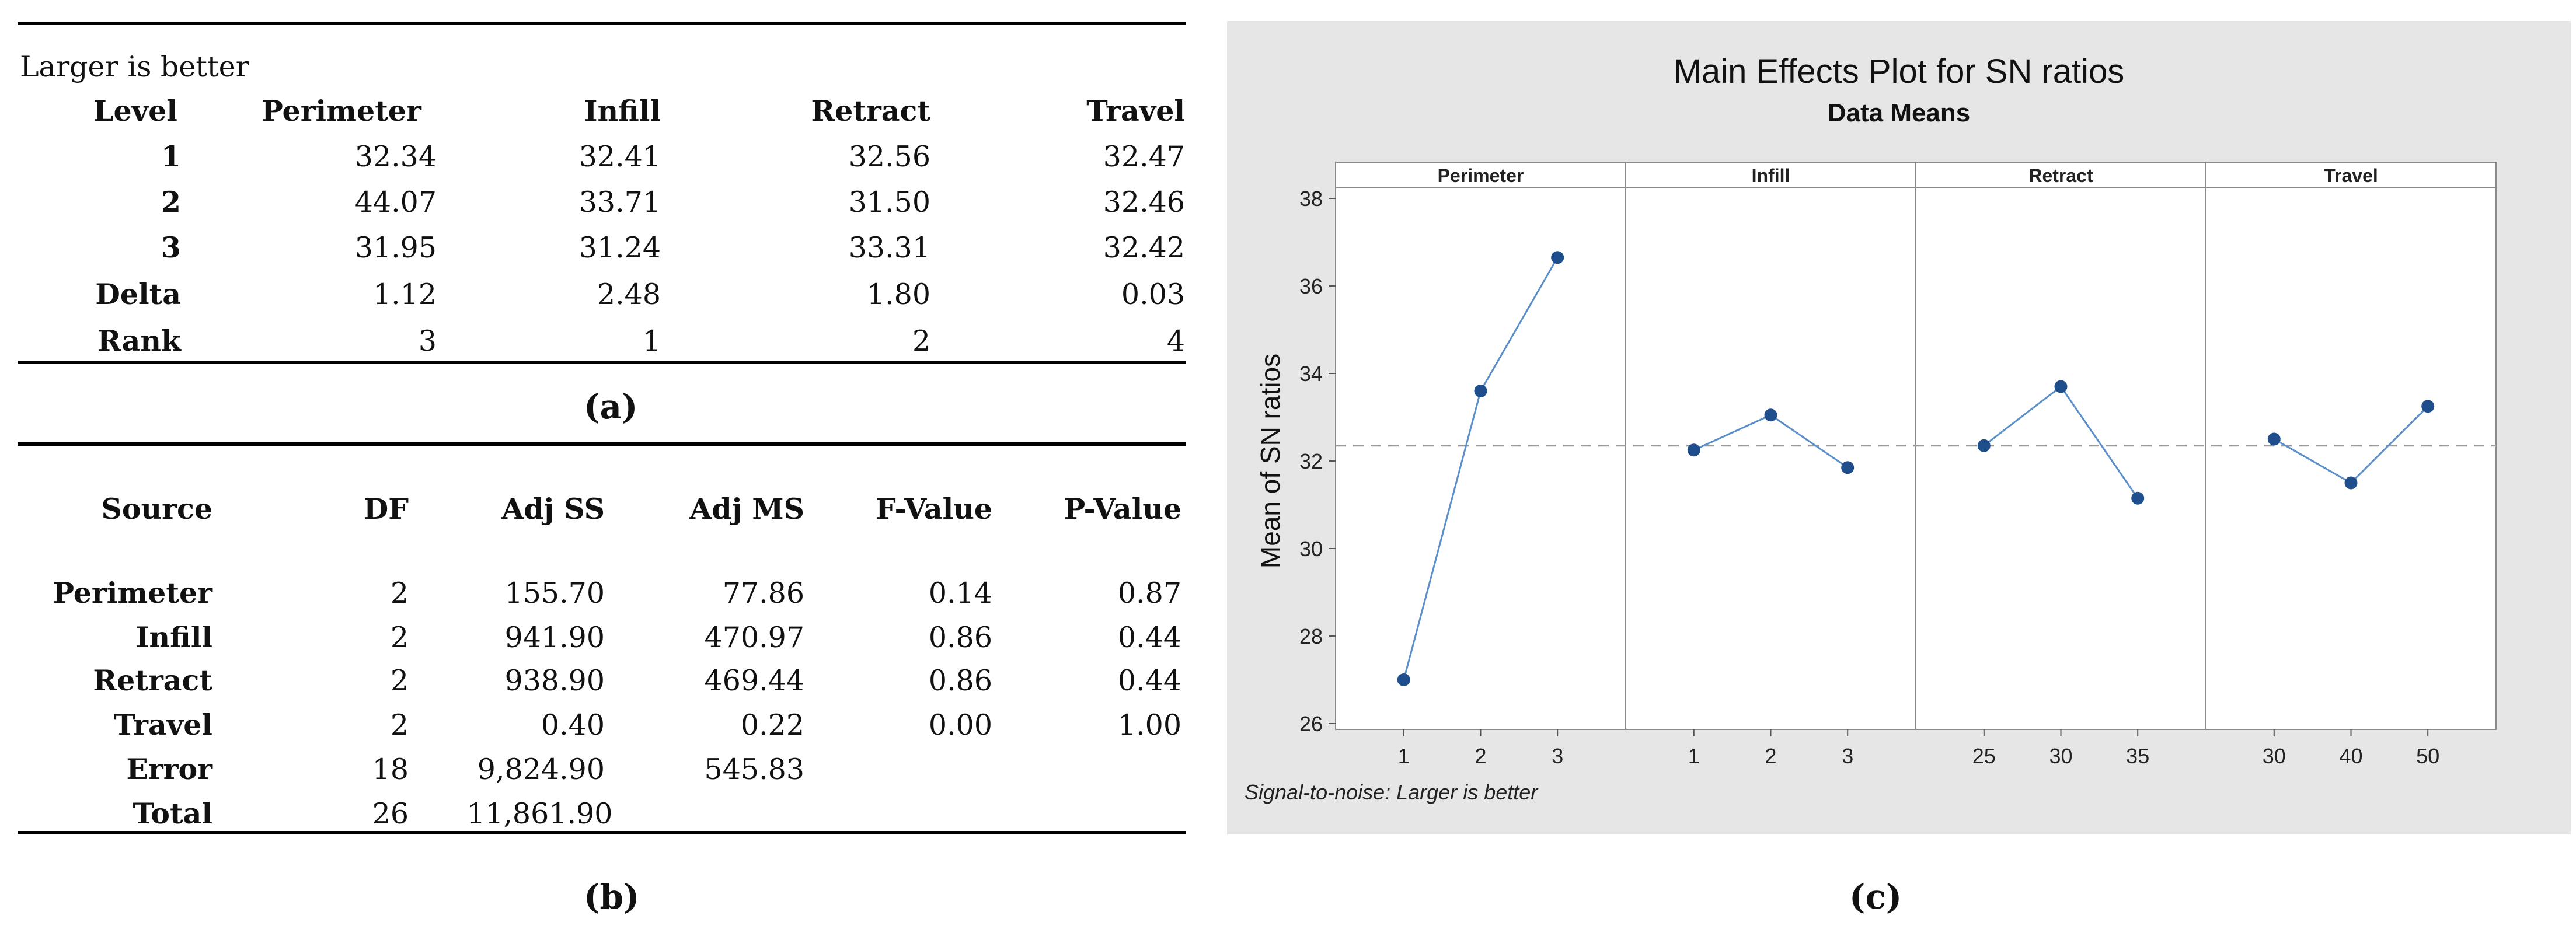 This screenshot has width=2576, height=929. Describe the element at coordinates (1311, 286) in the screenshot. I see `y-tick-label: 36` at that location.